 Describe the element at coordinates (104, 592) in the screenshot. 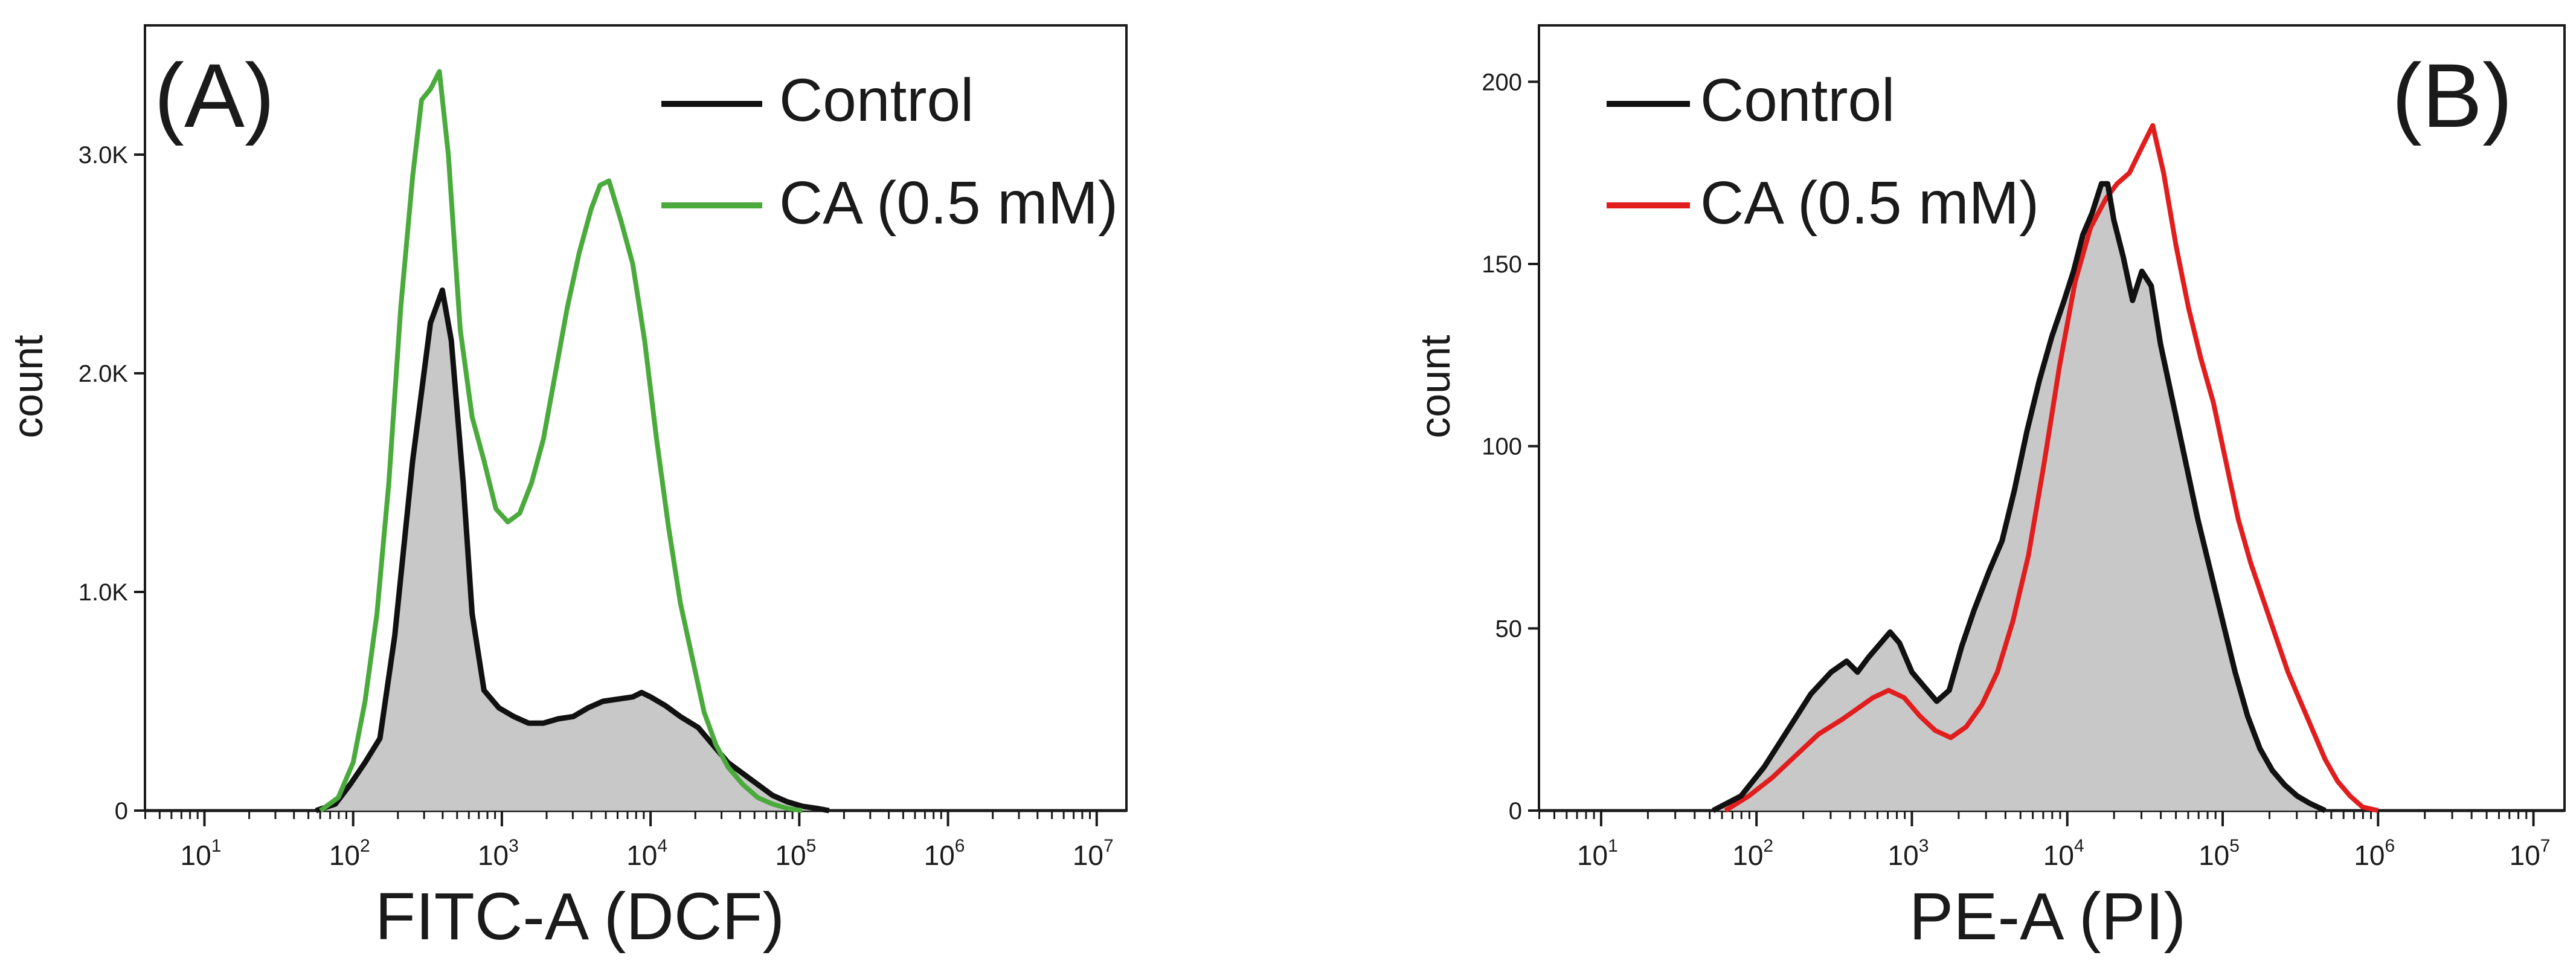

I see `y-tick-label: 1.0K` at that location.